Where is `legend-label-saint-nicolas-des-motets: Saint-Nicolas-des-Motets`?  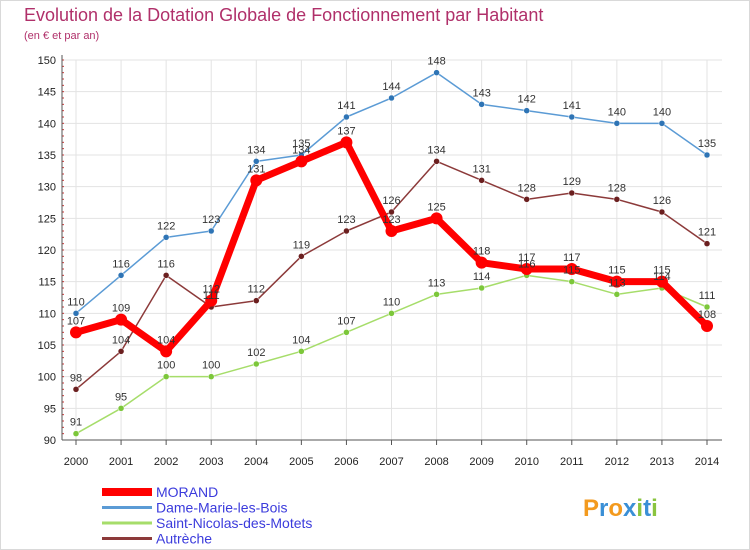
legend-label-saint-nicolas-des-motets: Saint-Nicolas-des-Motets is located at coordinates (234, 523).